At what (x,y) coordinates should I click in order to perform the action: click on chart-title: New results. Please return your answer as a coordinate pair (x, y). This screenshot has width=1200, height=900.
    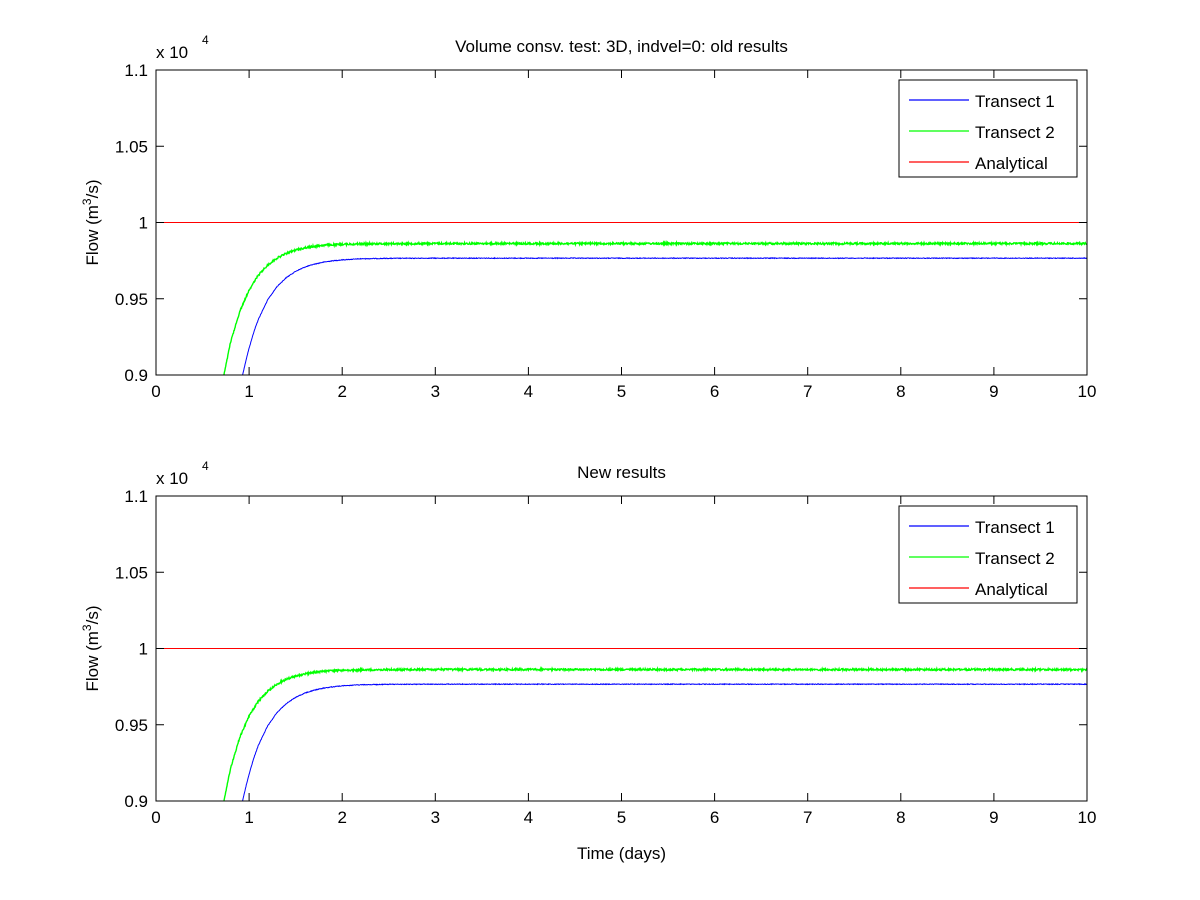
    Looking at the image, I should click on (621, 472).